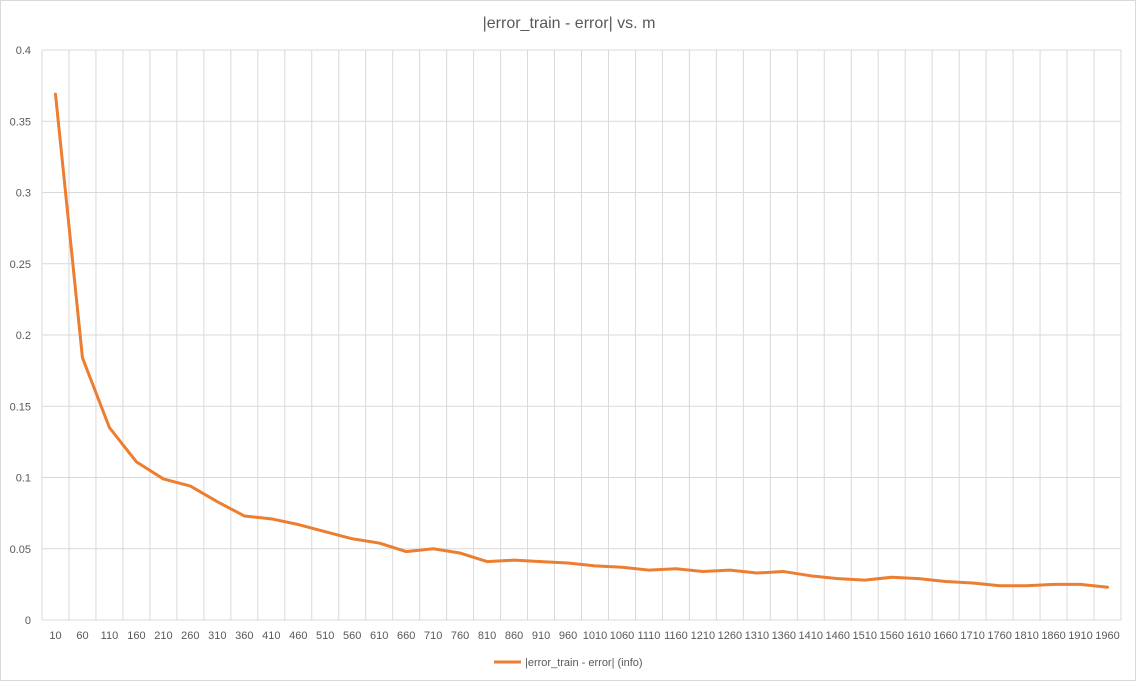 The image size is (1136, 682). I want to click on x-tick-label: 1810, so click(1026, 636).